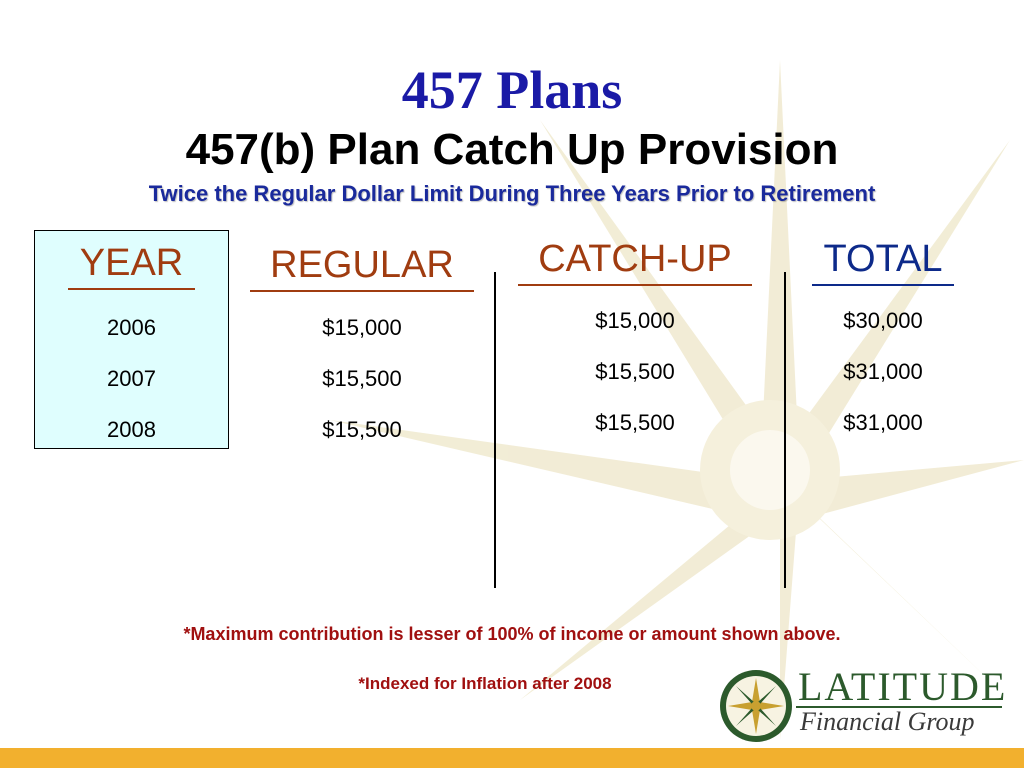  What do you see at coordinates (883, 259) in the screenshot?
I see `total-header-label: TOTAL` at bounding box center [883, 259].